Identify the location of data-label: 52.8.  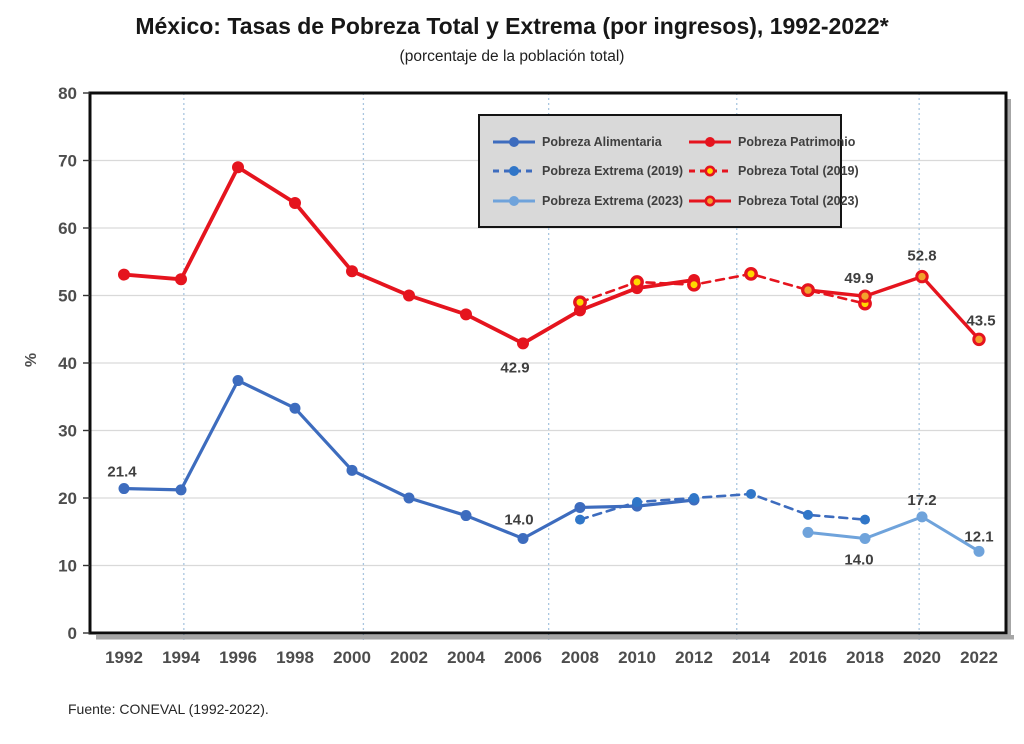
(921, 256).